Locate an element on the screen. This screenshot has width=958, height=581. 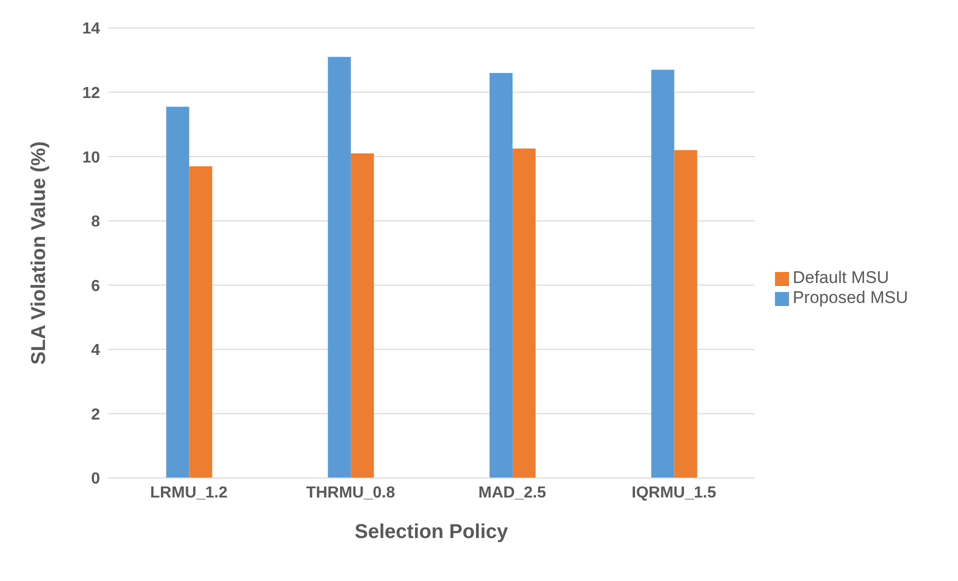
legend-label: Default MSU is located at coordinates (841, 277).